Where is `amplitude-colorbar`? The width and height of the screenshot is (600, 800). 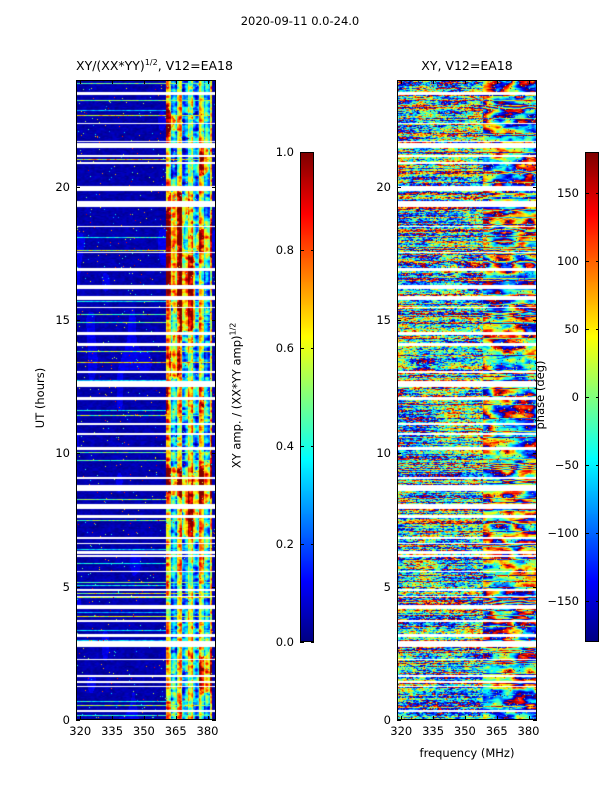
amplitude-colorbar is located at coordinates (307, 397).